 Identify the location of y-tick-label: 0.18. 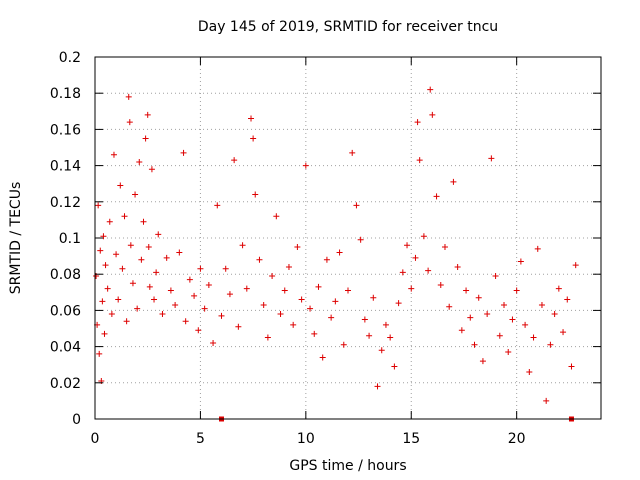
(65, 94).